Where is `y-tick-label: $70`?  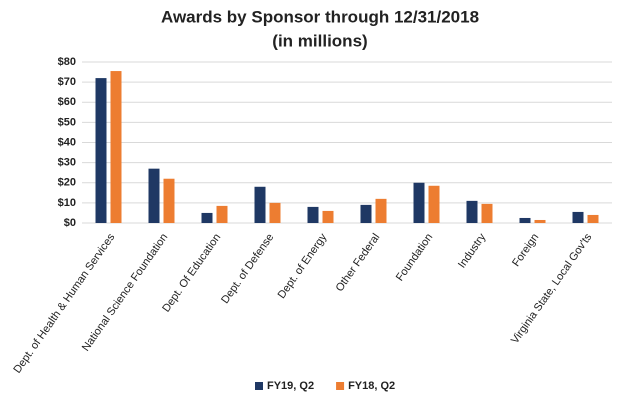 y-tick-label: $70 is located at coordinates (67, 82).